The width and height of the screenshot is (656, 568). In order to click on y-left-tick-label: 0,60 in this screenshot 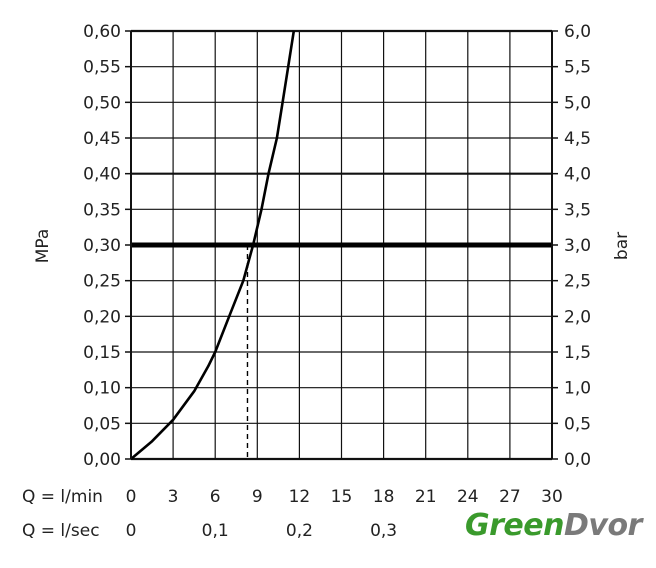, I will do `click(102, 32)`.